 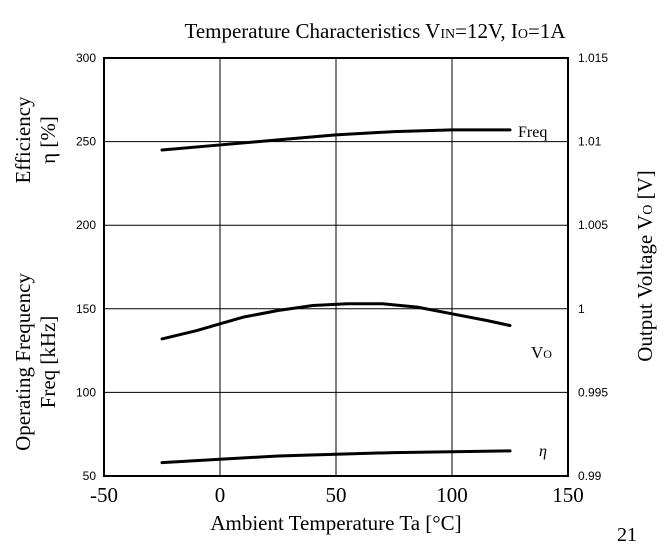 I want to click on left-tick-label: 100, so click(x=86, y=392).